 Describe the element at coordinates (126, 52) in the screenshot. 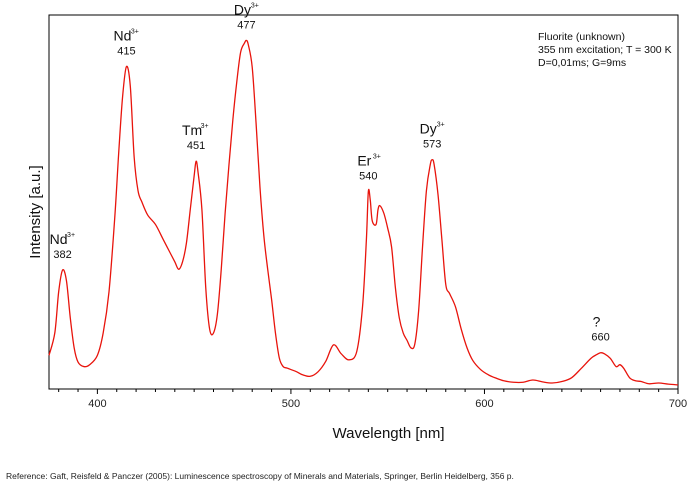

I see `peak-wavelength-label: 415` at that location.